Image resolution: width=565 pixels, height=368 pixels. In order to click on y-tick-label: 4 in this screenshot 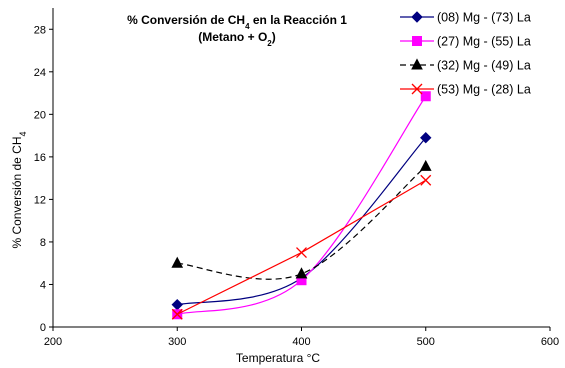, I will do `click(43, 285)`.